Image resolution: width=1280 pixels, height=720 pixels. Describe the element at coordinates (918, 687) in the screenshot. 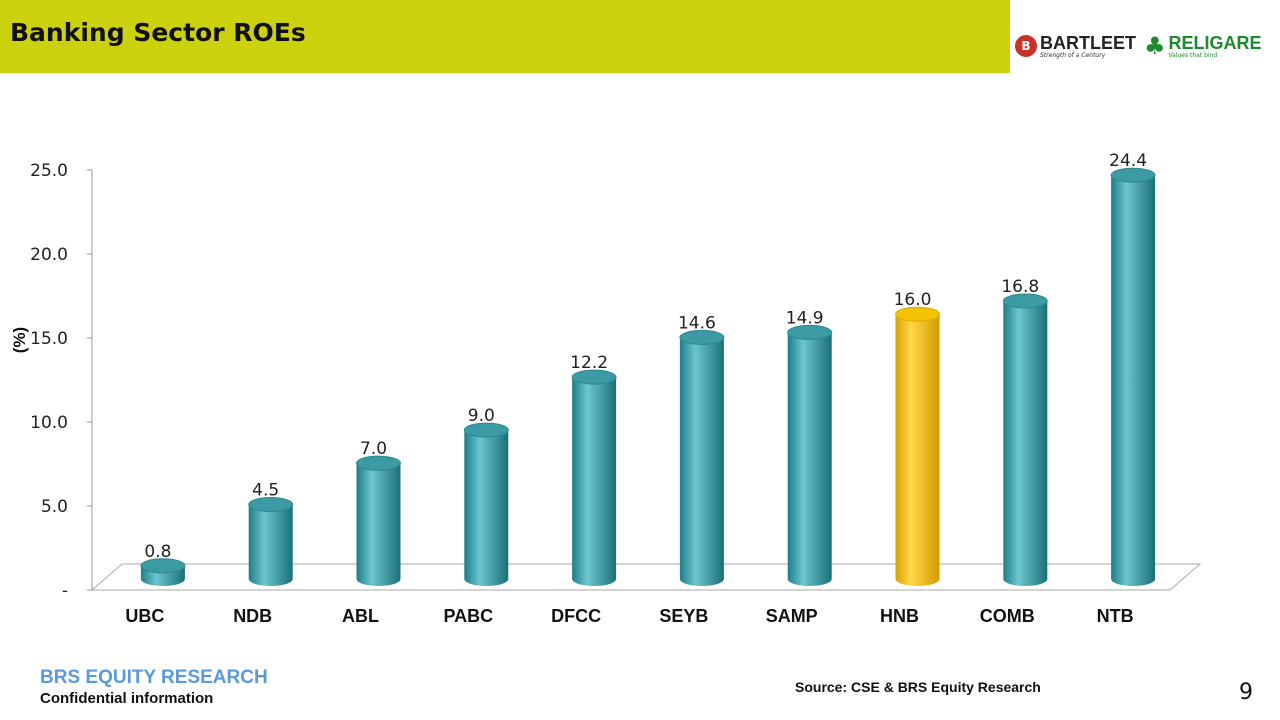

I see `source-note: Source: CSE & BRS Equity Research` at that location.